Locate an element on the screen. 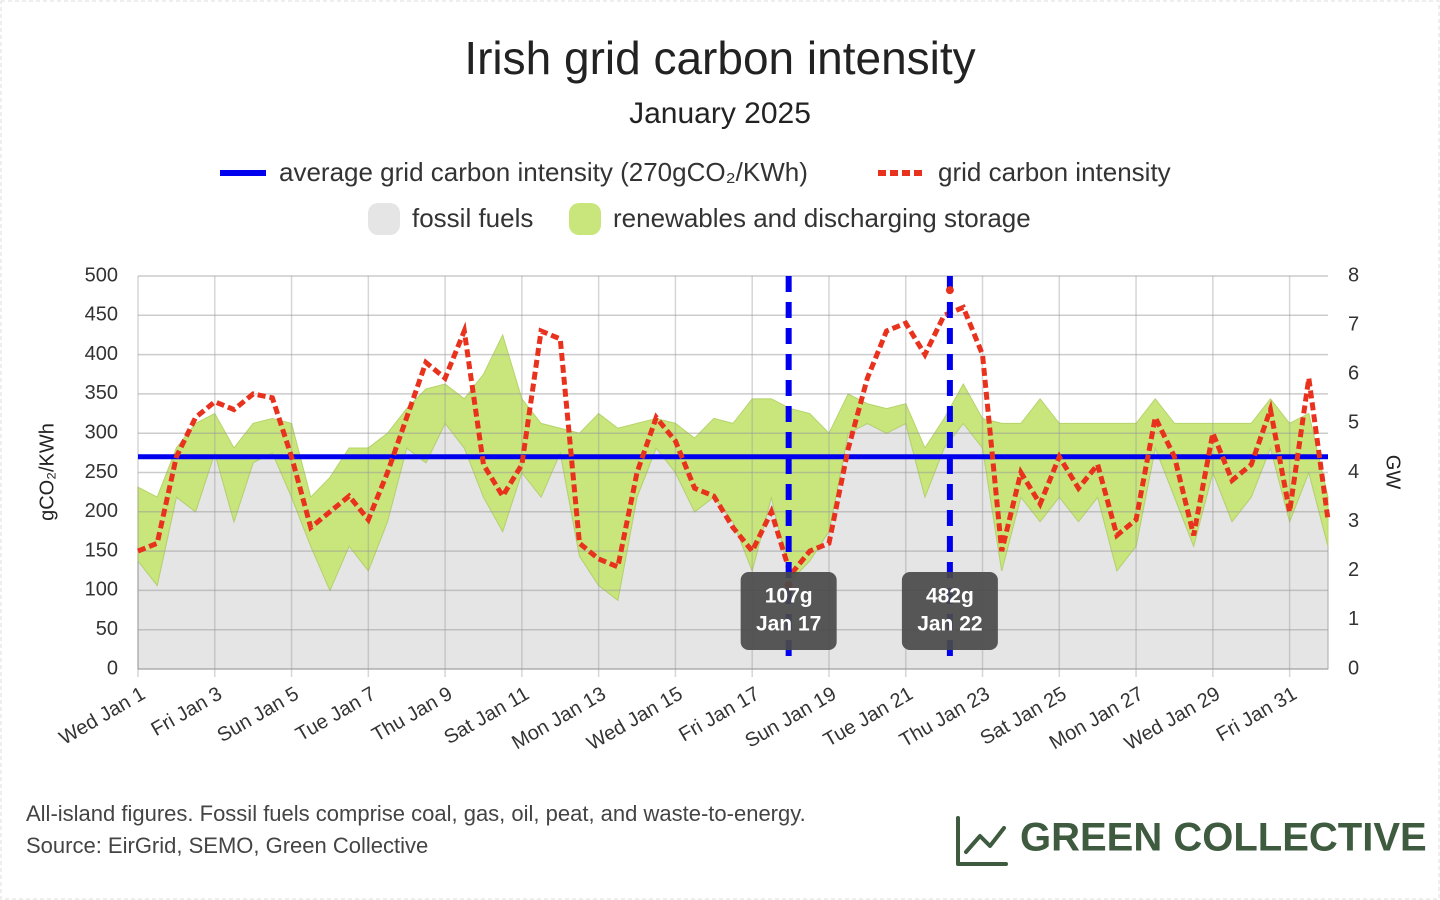  annotation-date: Jan 17 is located at coordinates (788, 624).